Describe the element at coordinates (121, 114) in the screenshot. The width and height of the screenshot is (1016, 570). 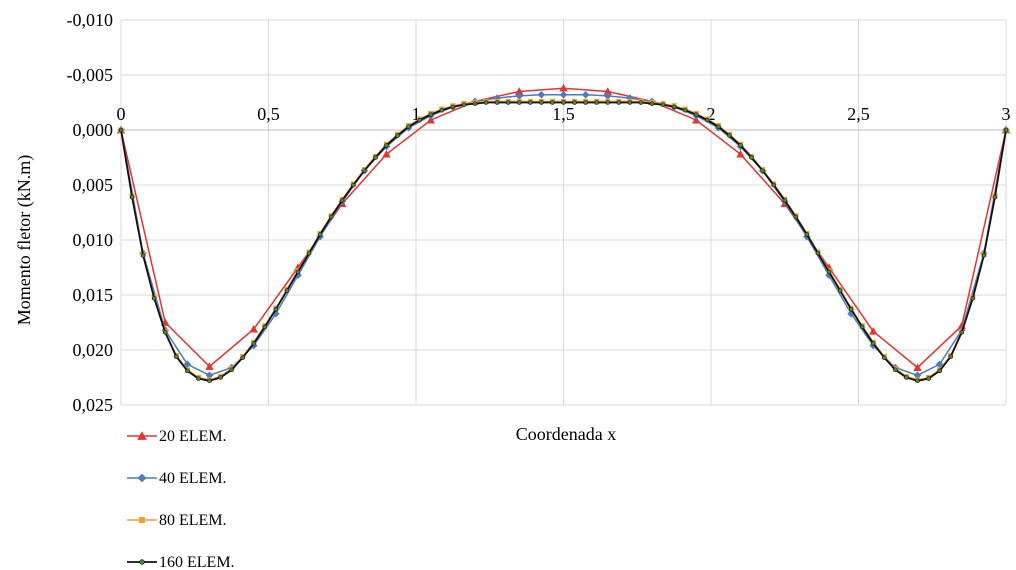
I see `x-tick-label: 0` at that location.